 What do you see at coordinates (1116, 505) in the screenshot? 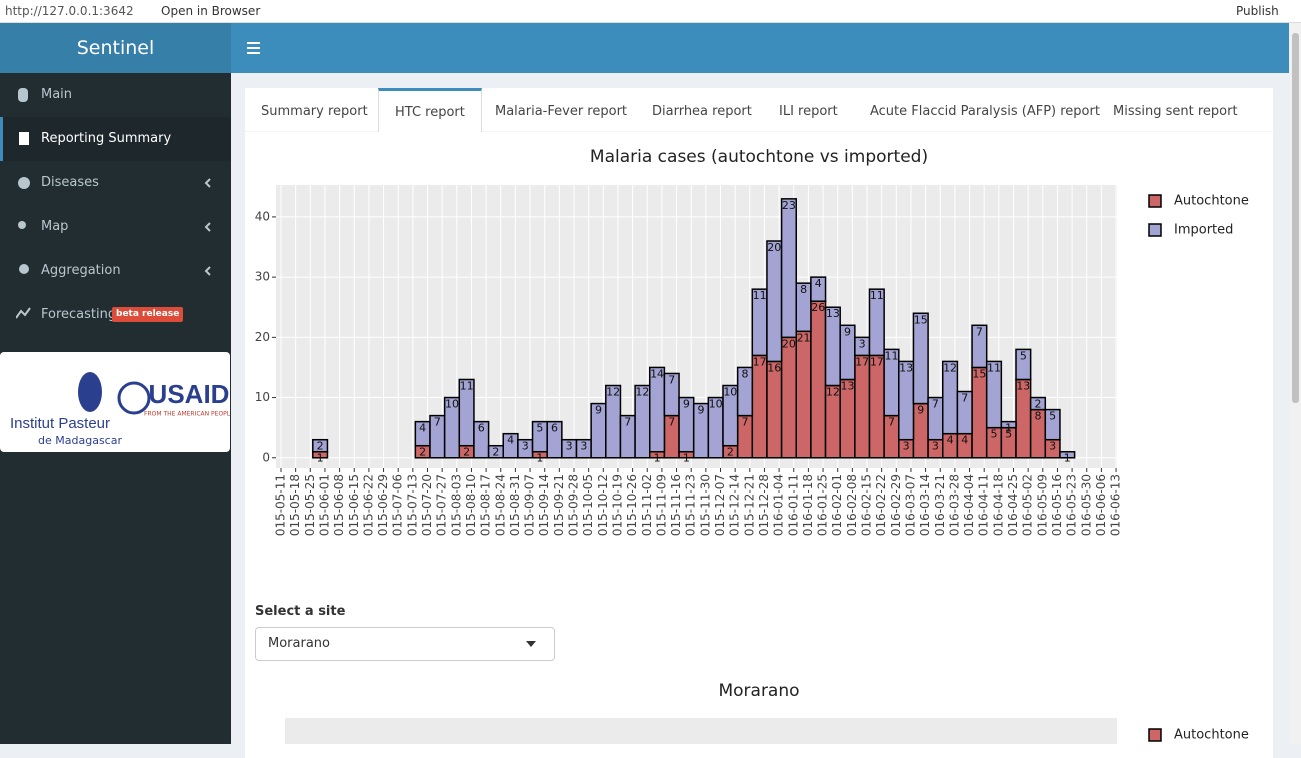
I see `x-tick-label: 016-06-13` at bounding box center [1116, 505].